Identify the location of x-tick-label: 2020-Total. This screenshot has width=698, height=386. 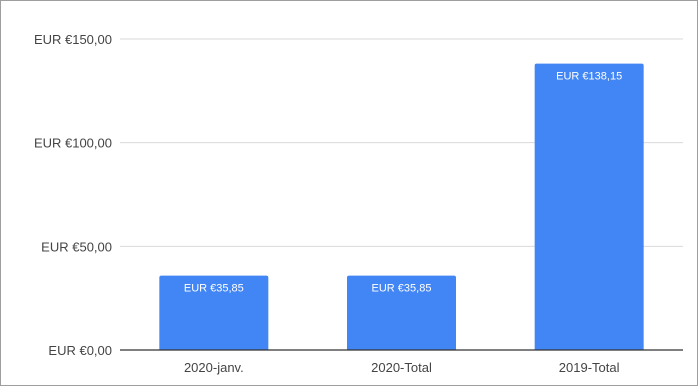
(401, 367).